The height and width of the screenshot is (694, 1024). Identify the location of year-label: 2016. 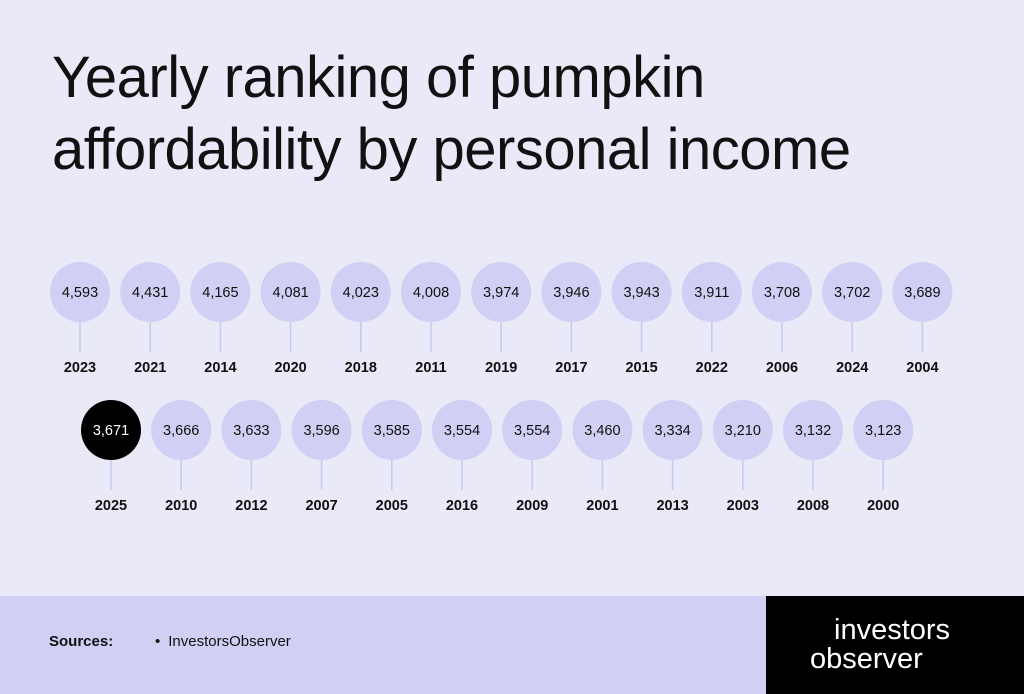
(462, 506).